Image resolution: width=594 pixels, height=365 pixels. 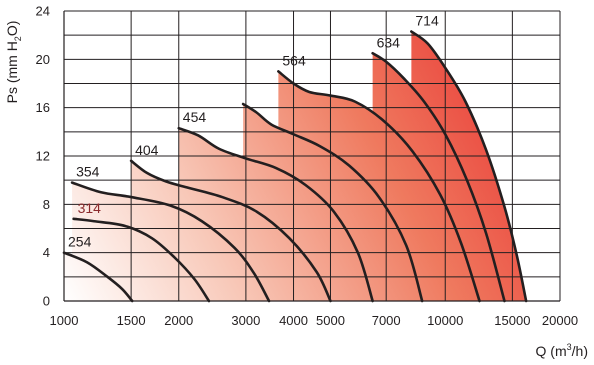 I want to click on x-axis-title: Q (m3/h), so click(x=562, y=350).